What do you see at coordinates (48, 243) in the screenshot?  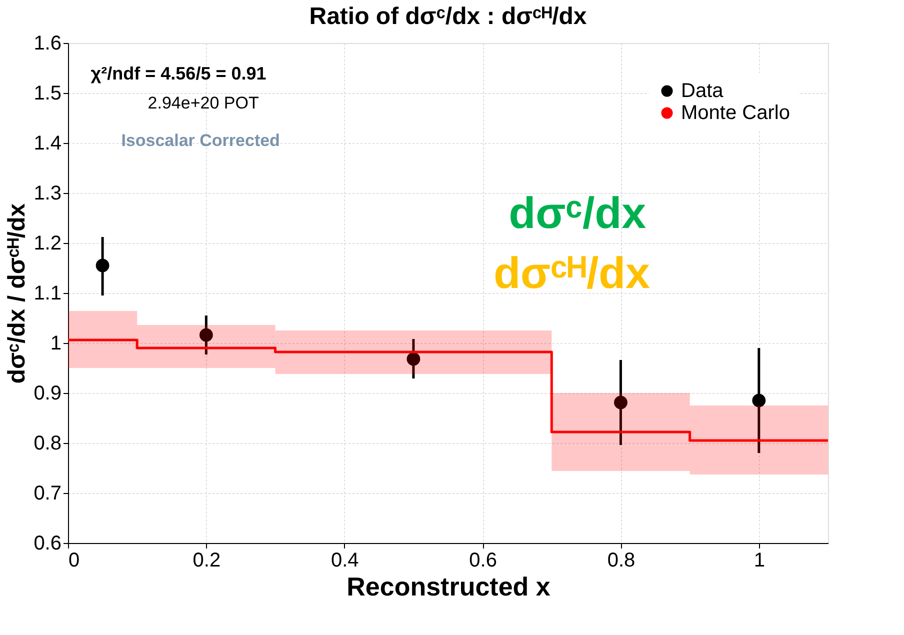 I see `y-tick-label: 1.2` at bounding box center [48, 243].